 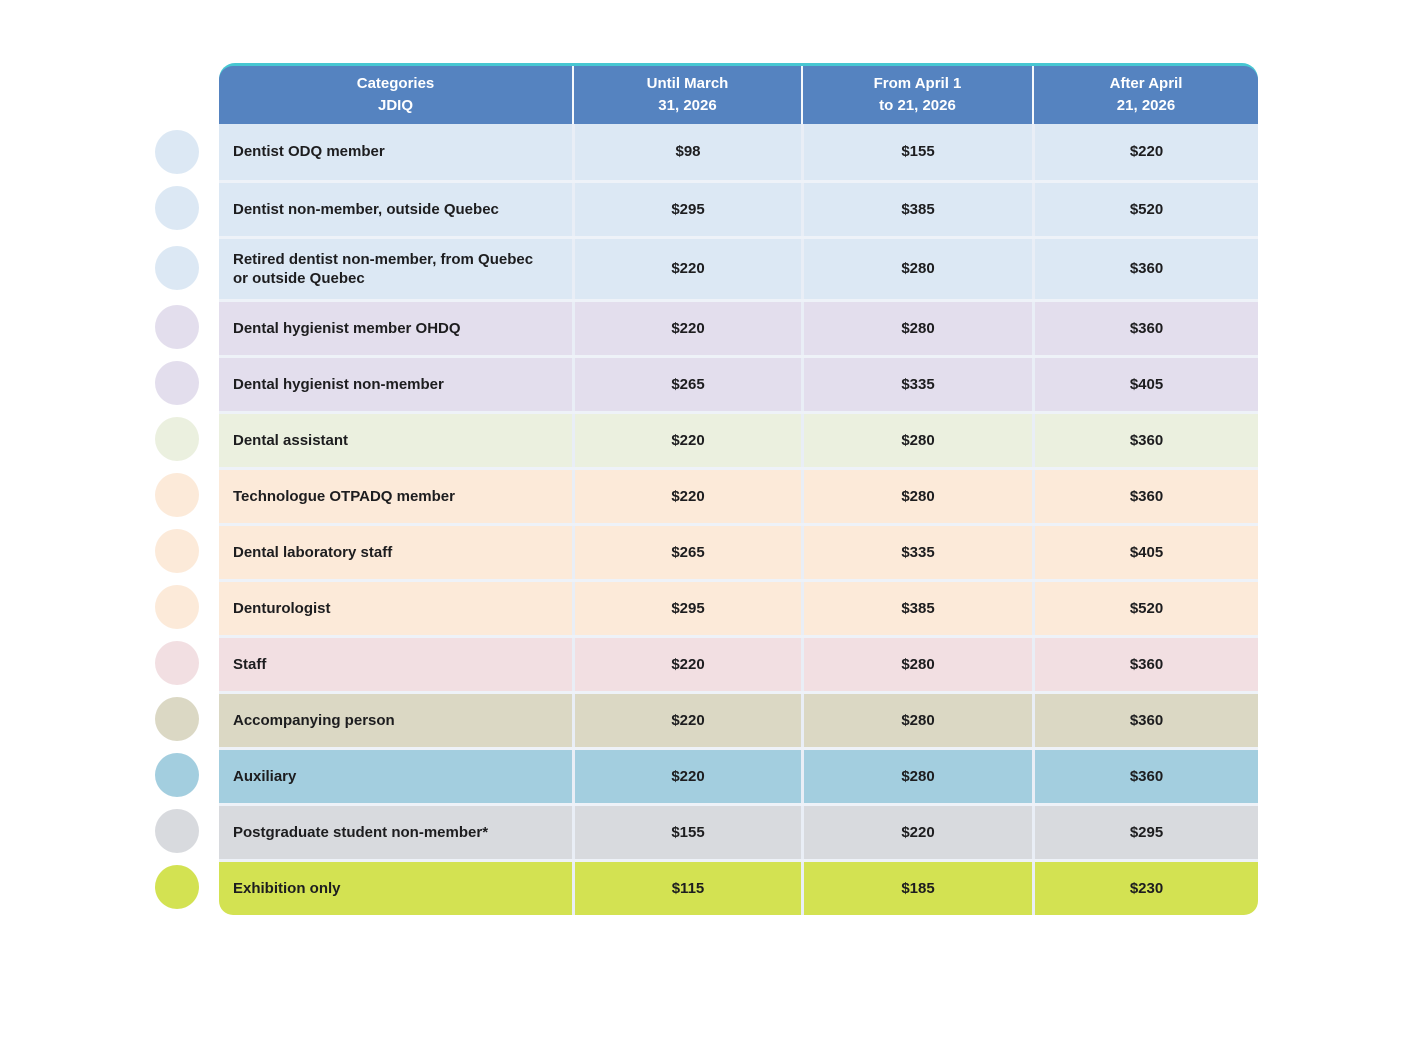 I want to click on header-cell-april-1-21: From April 1 to 21, 2026, so click(x=916, y=95).